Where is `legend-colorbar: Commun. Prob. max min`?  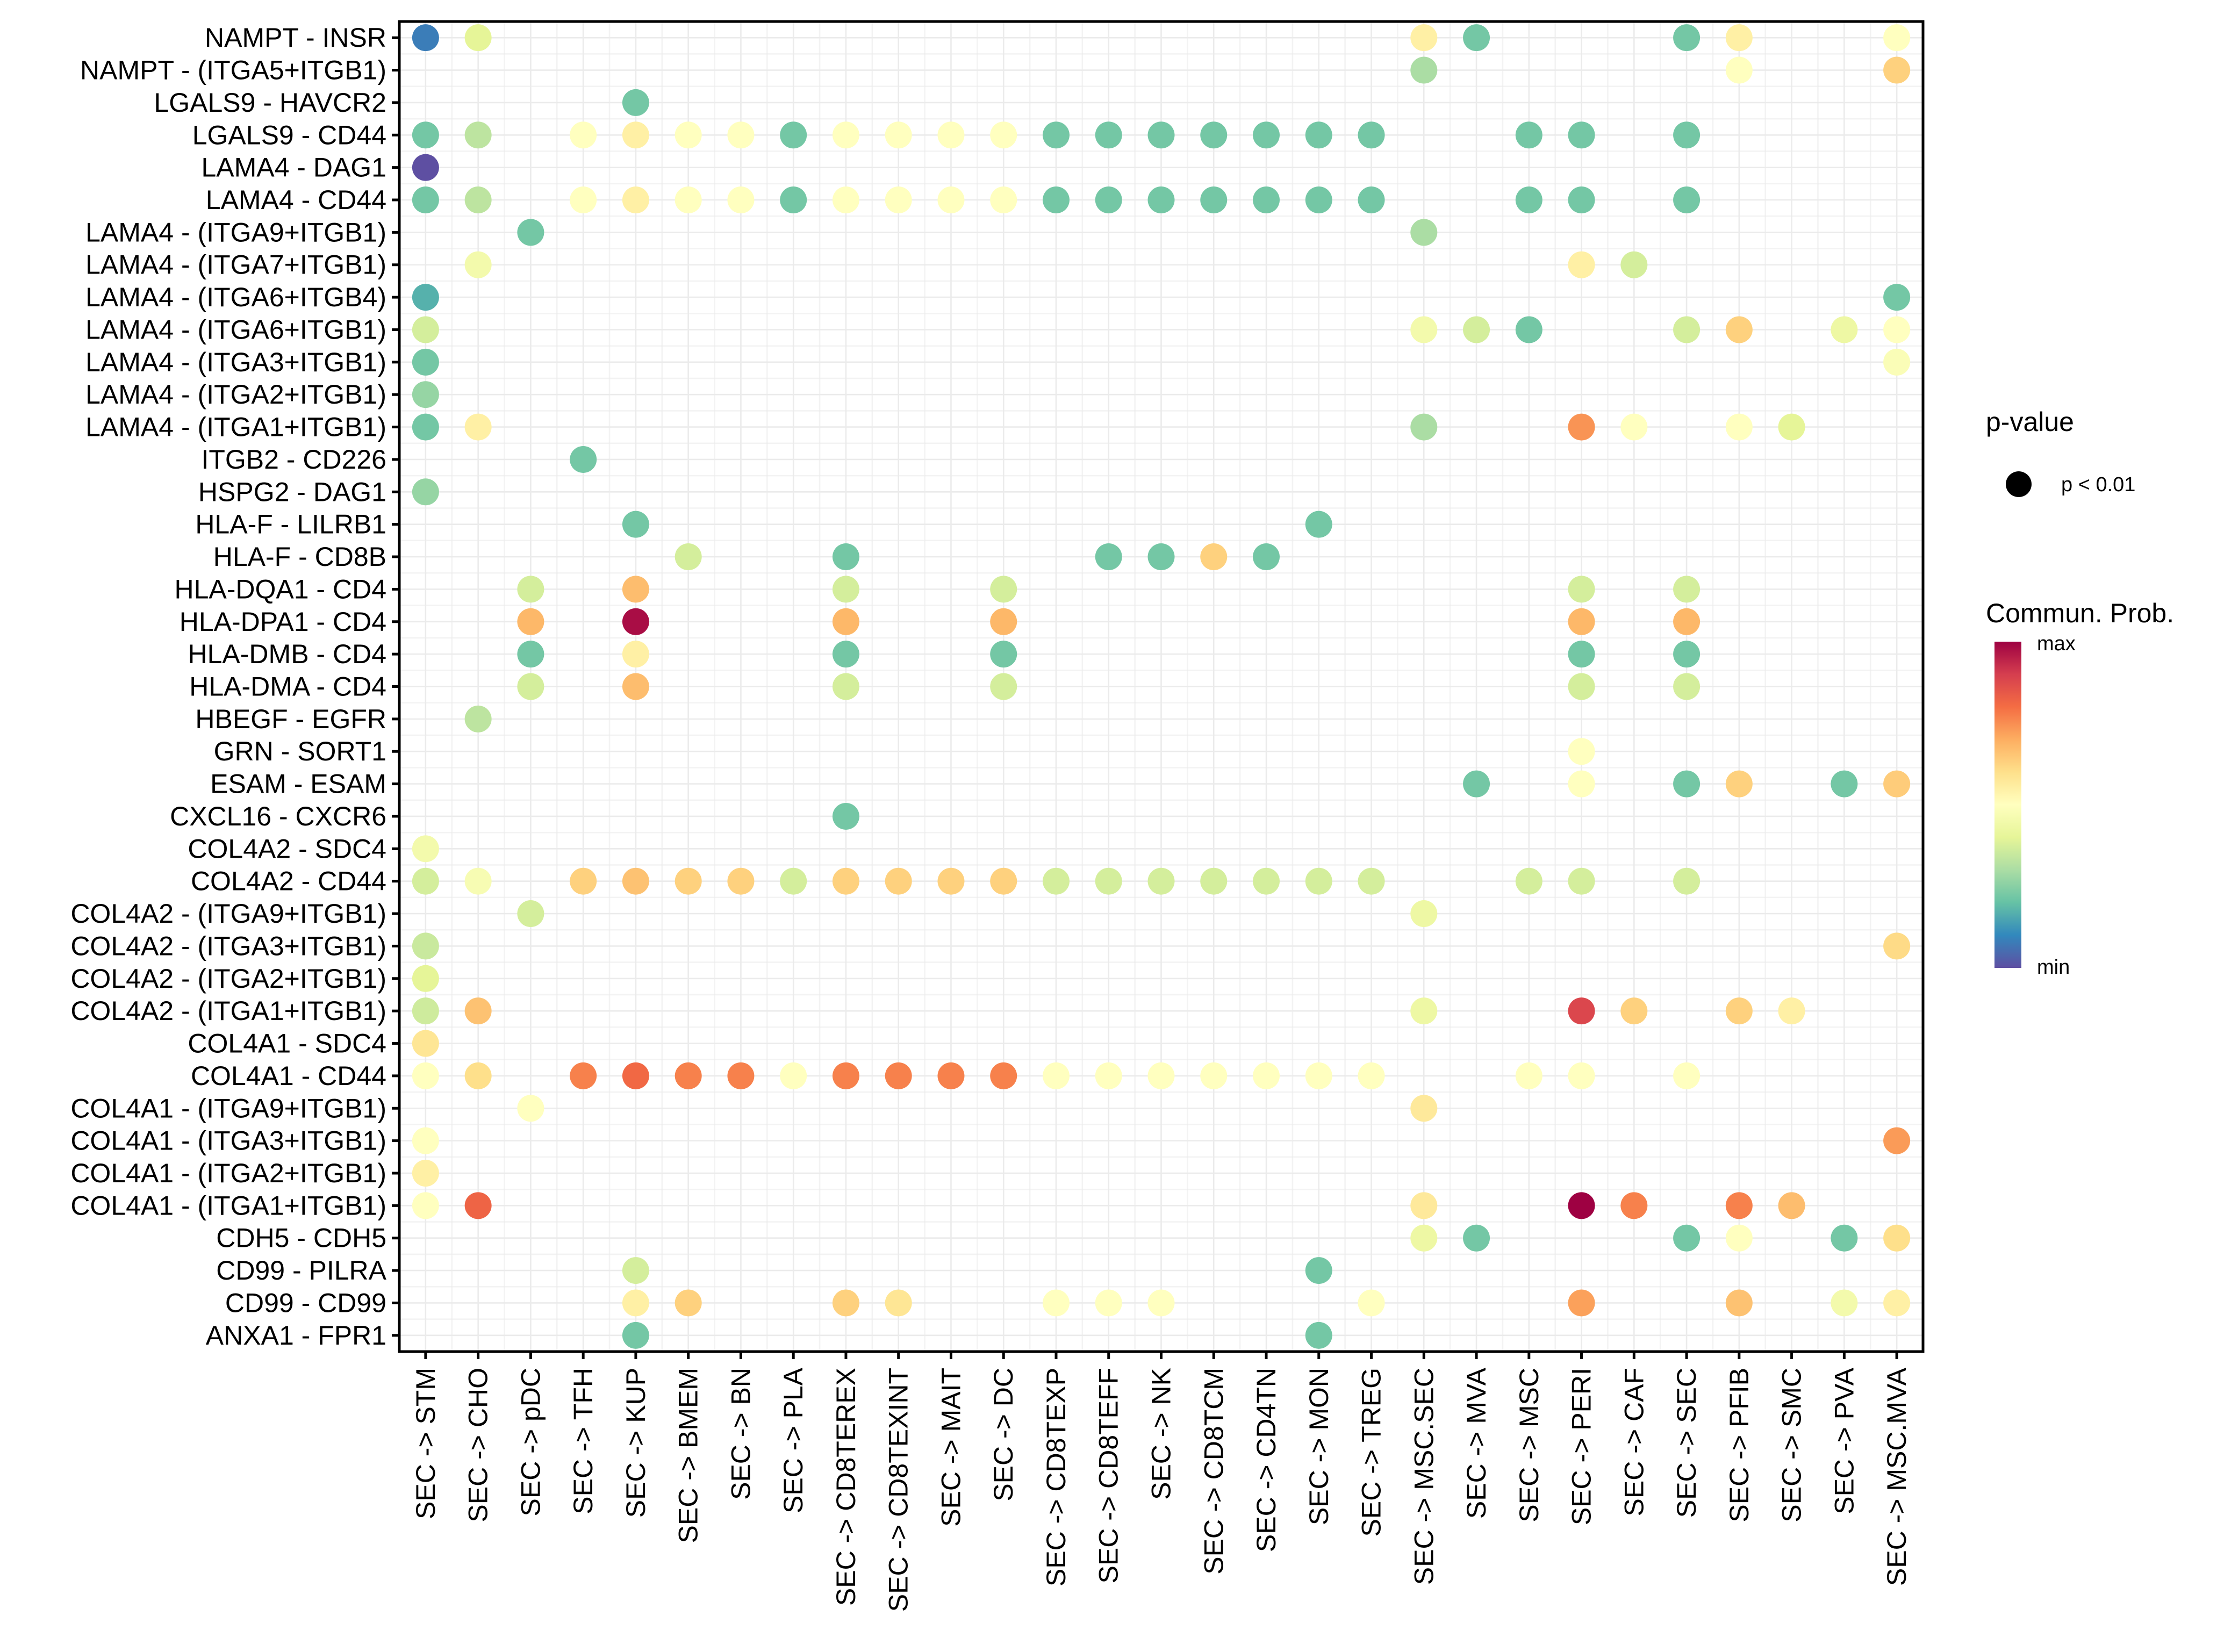 legend-colorbar: Commun. Prob. max min is located at coordinates (2080, 788).